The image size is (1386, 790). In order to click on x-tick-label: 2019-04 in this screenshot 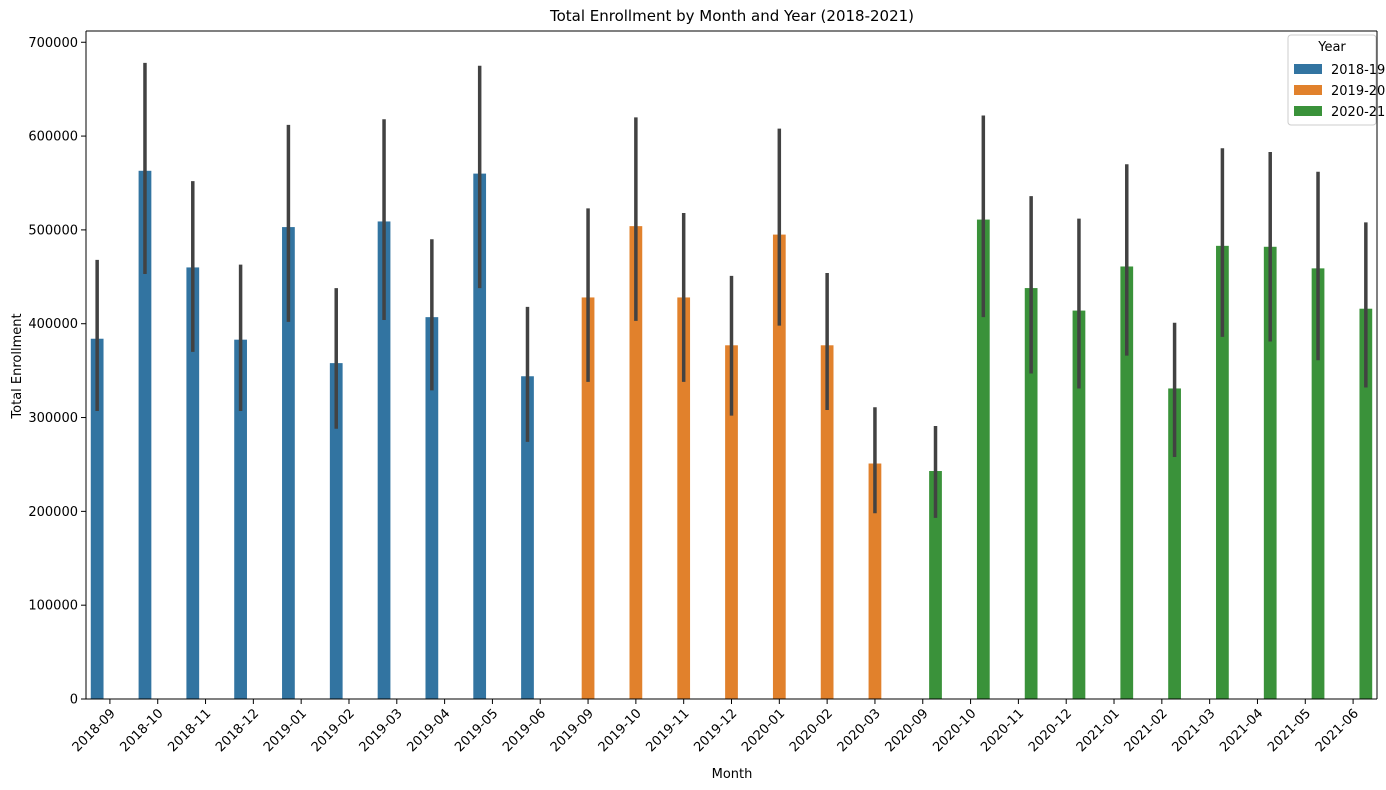, I will do `click(428, 730)`.